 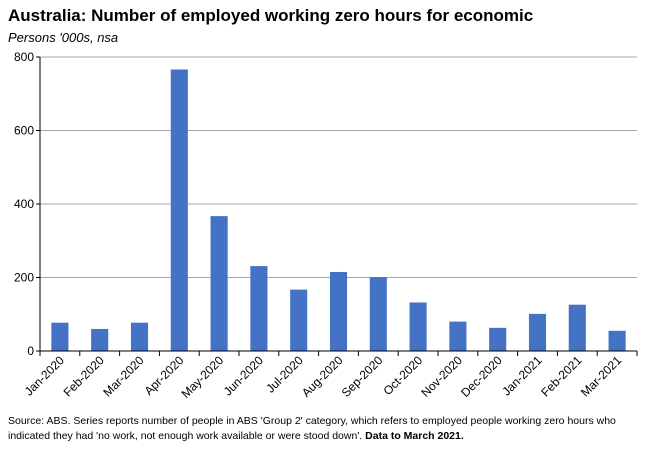 What do you see at coordinates (63, 37) in the screenshot?
I see `chart-subtitle: Persons '000s, nsa` at bounding box center [63, 37].